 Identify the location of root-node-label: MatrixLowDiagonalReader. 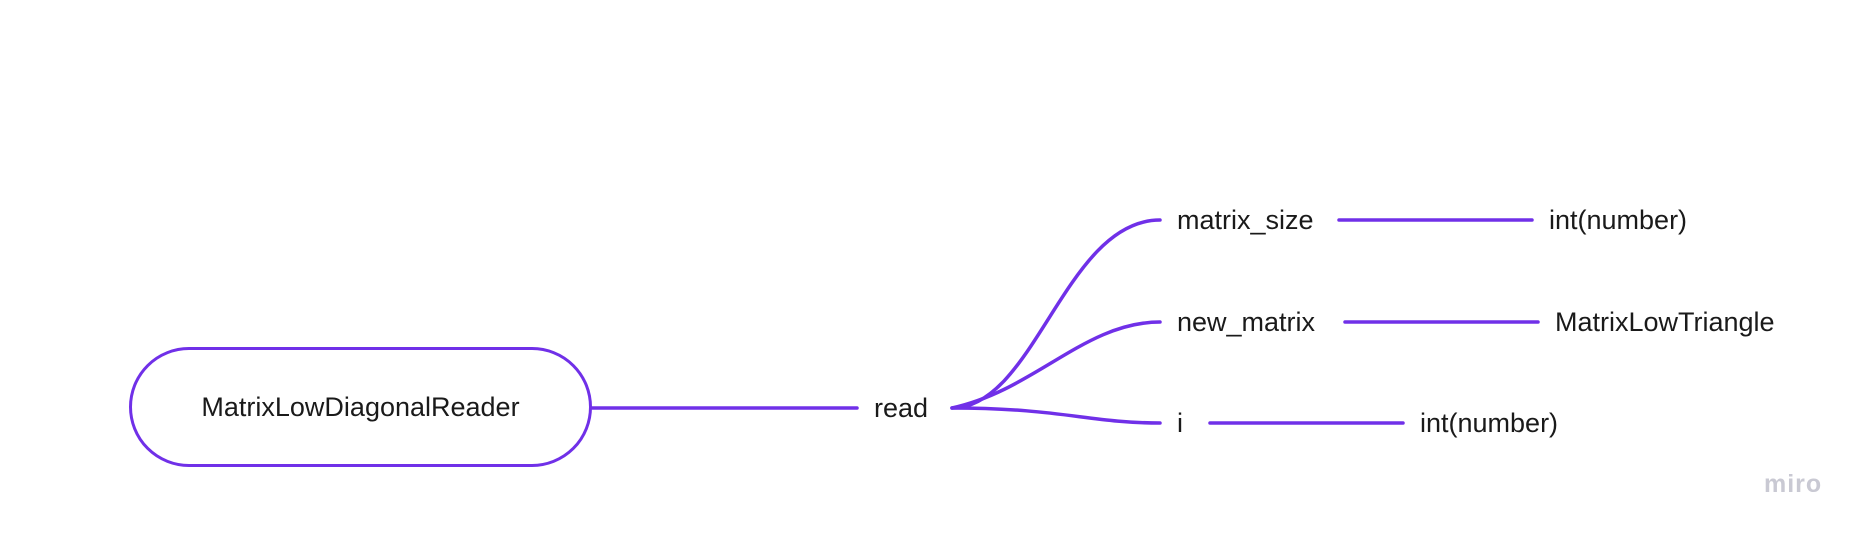
(360, 406).